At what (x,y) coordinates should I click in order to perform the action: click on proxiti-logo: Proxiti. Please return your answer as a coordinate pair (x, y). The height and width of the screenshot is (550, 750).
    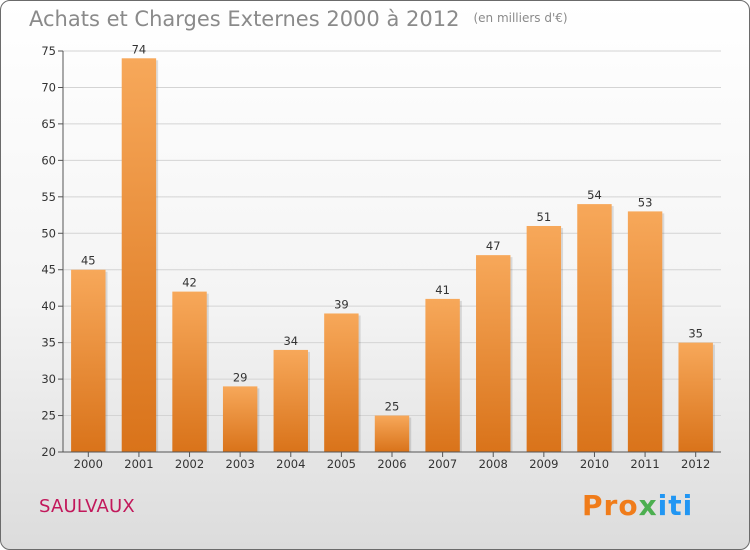
    Looking at the image, I should click on (638, 505).